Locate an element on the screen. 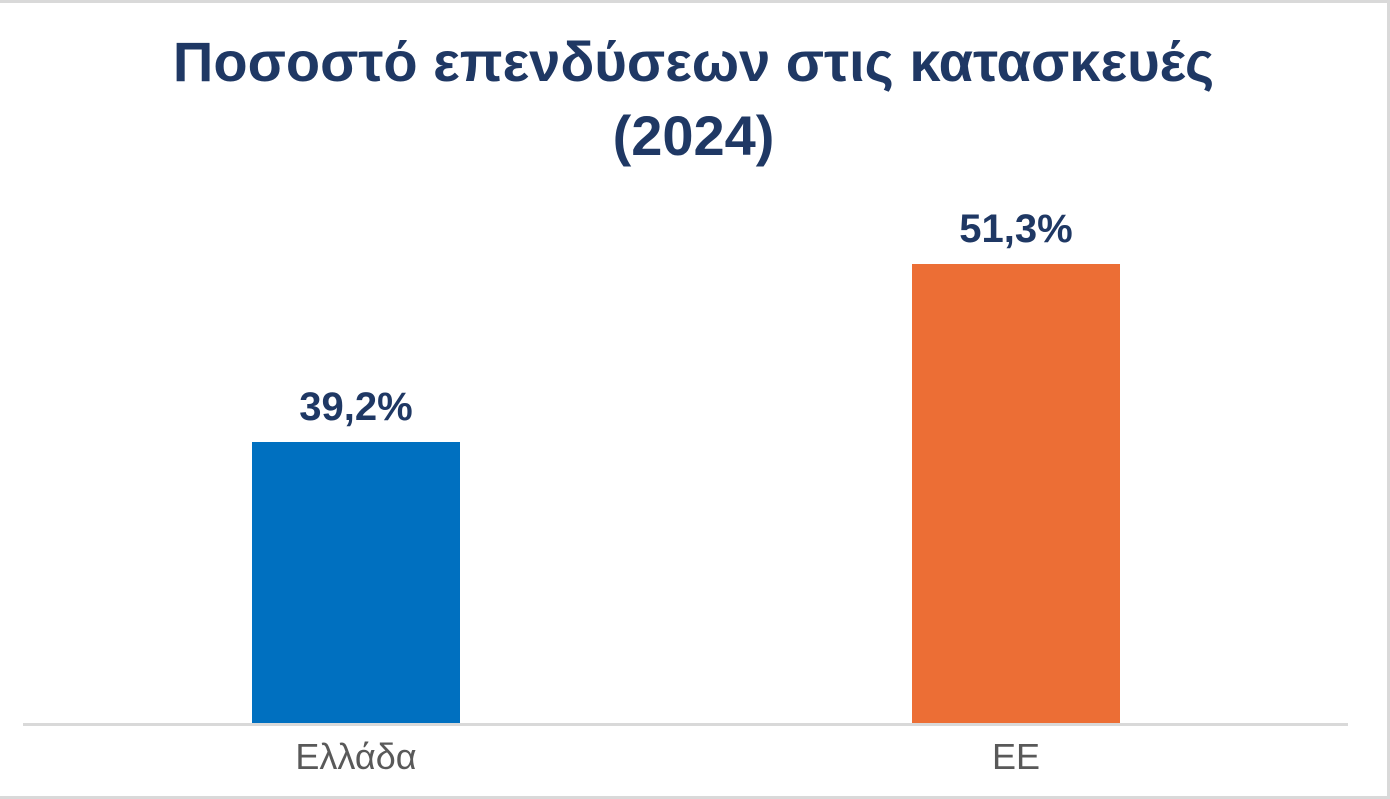 Image resolution: width=1390 pixels, height=799 pixels. category-label-greece: Ελλάδα is located at coordinates (356, 756).